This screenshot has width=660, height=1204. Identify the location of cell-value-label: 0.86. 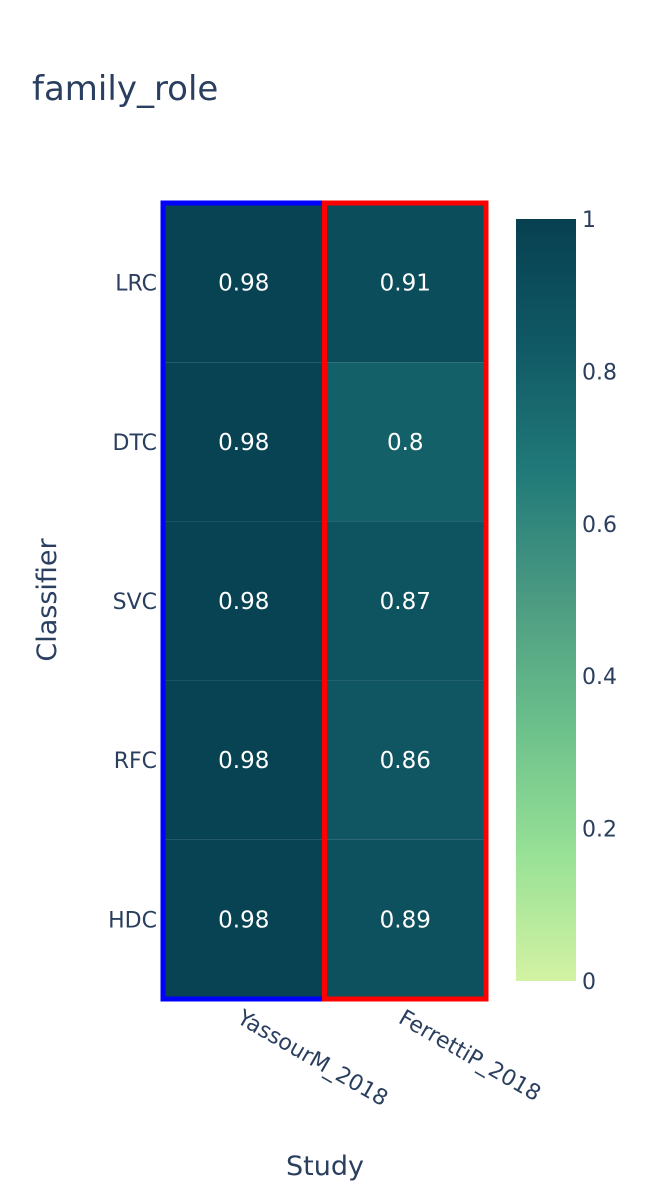
(405, 761).